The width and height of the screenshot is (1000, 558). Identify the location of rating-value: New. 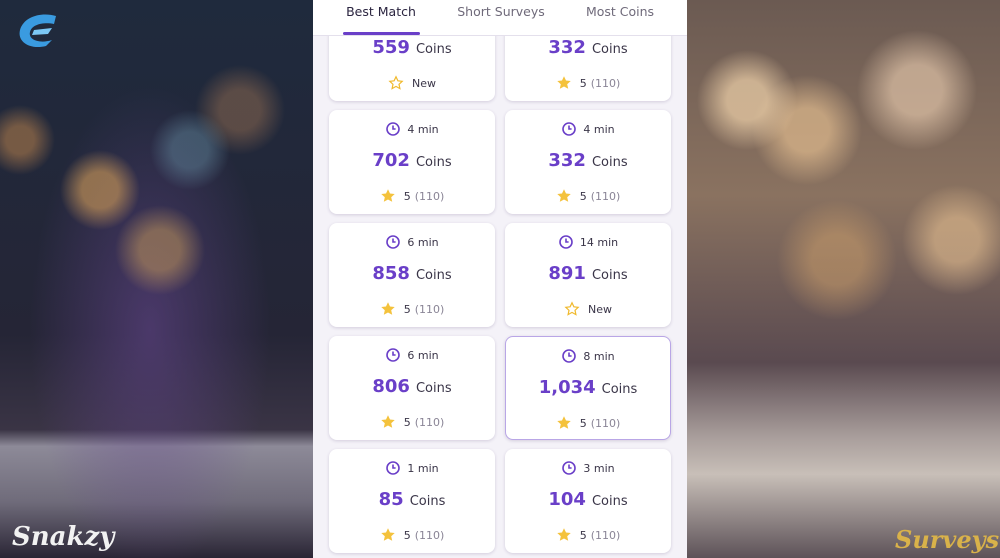
(600, 309).